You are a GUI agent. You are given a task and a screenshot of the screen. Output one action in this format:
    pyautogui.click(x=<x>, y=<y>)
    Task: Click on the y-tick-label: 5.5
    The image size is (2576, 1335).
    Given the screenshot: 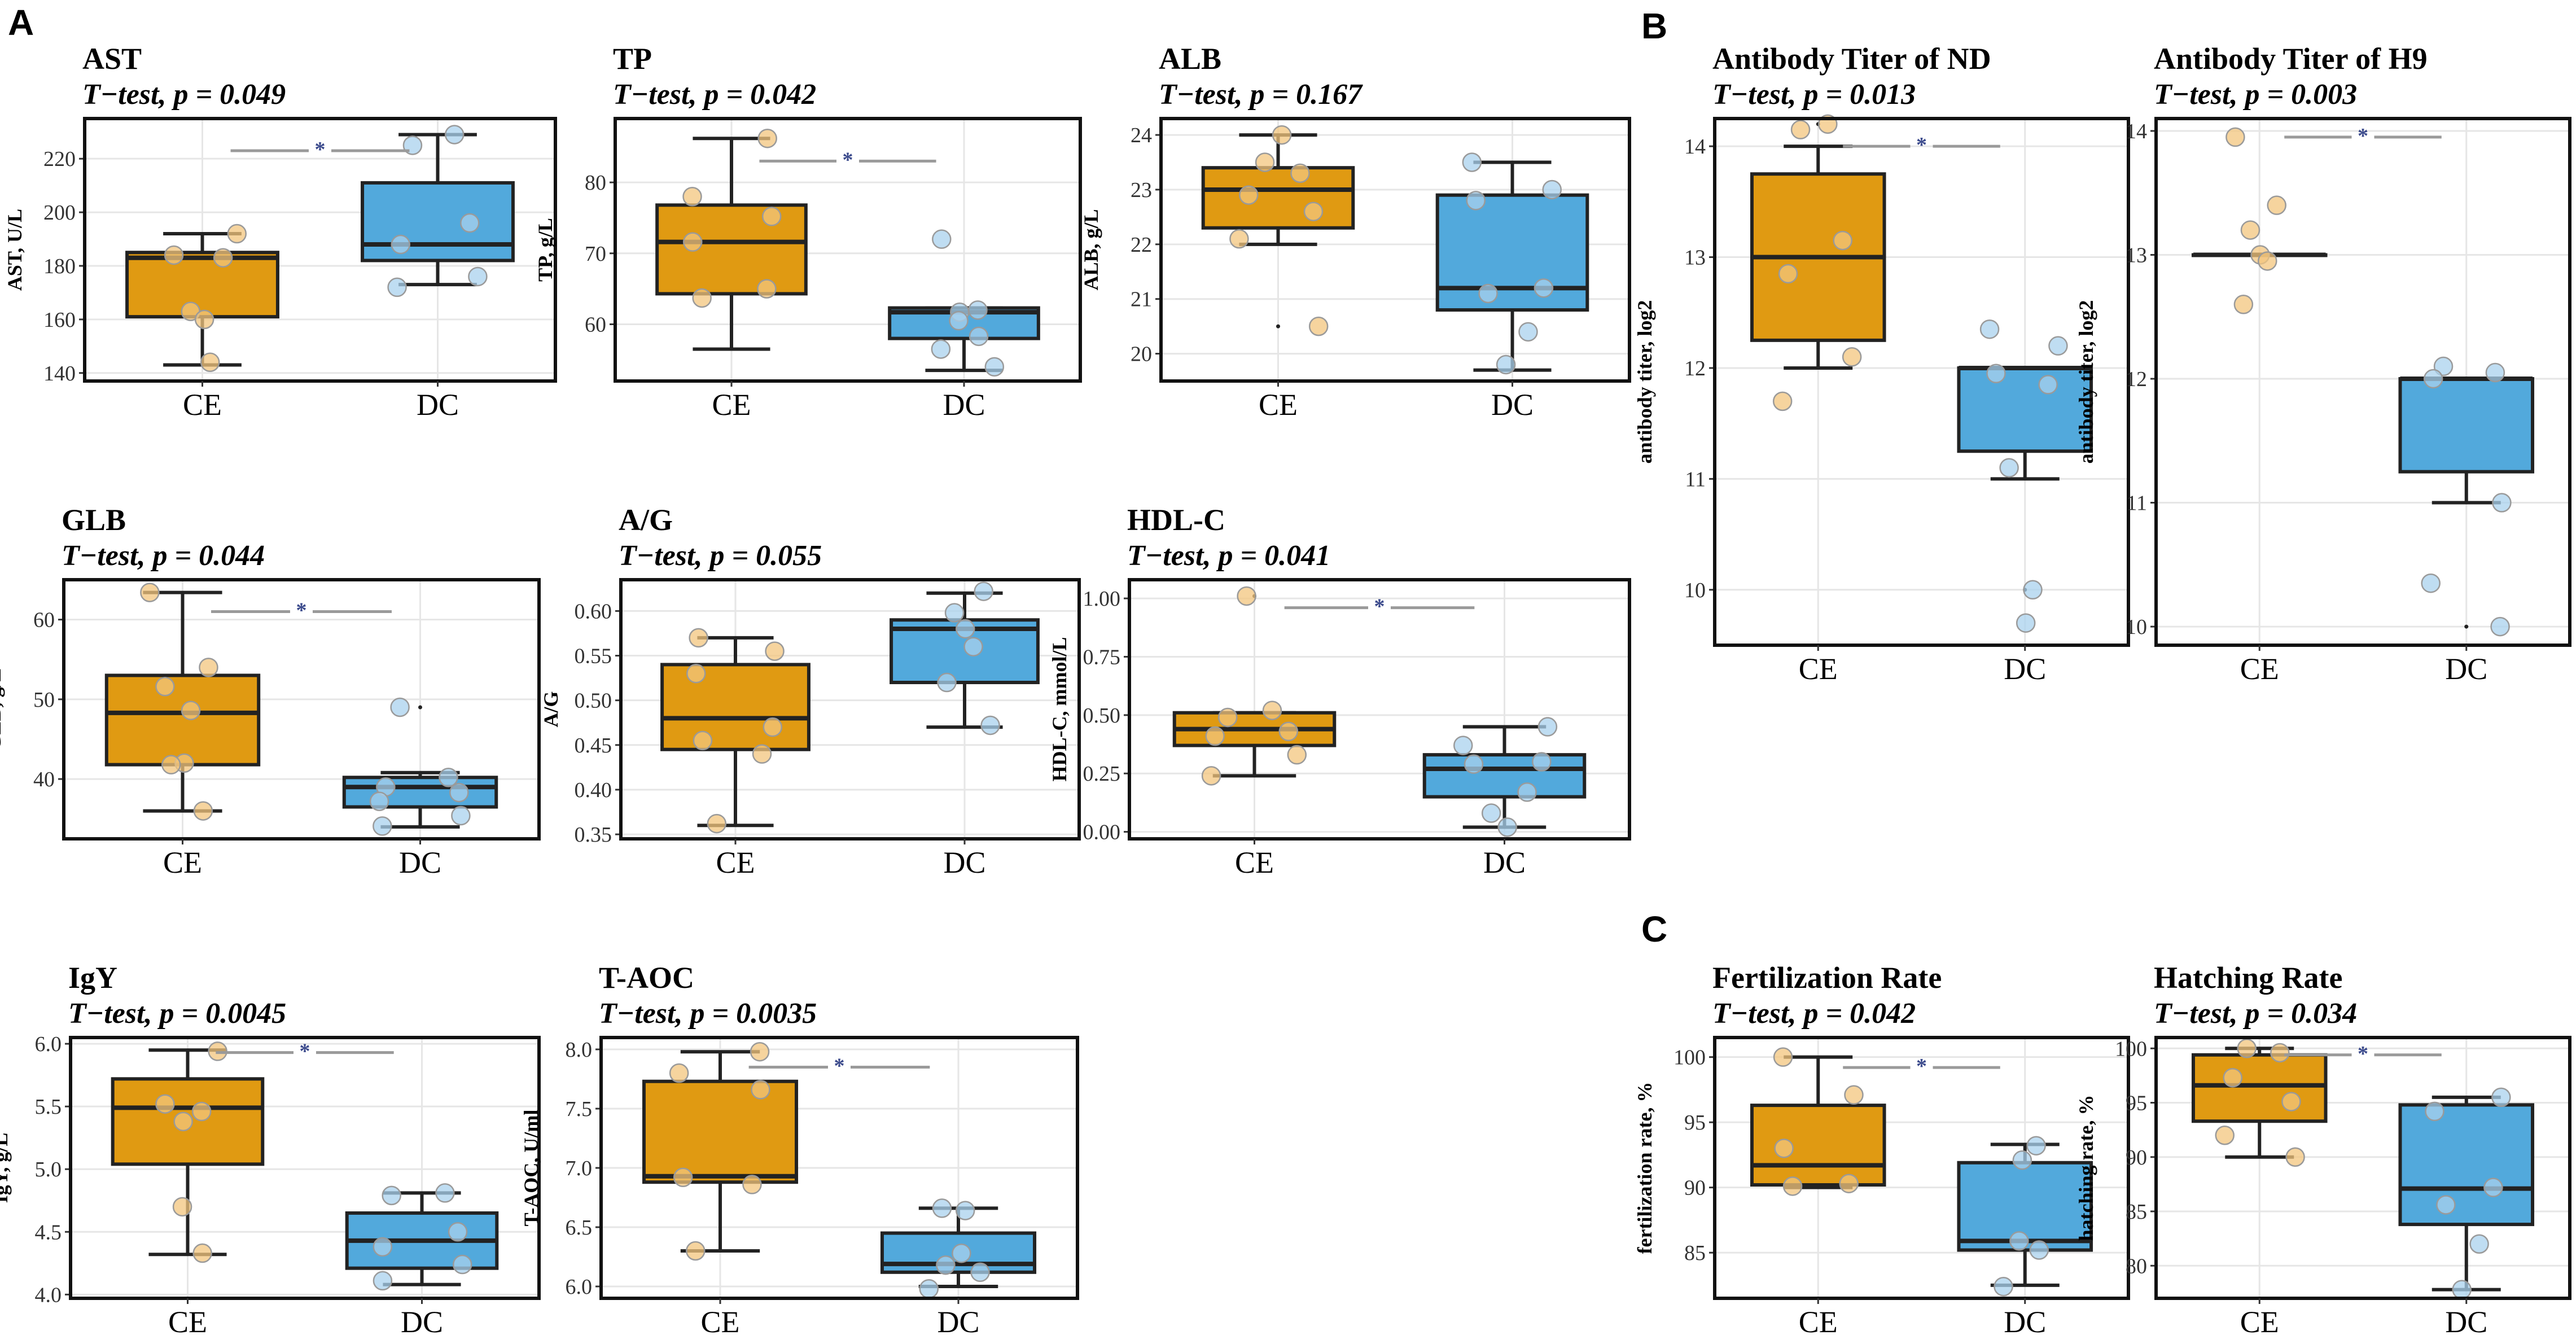 What is the action you would take?
    pyautogui.click(x=48, y=1107)
    